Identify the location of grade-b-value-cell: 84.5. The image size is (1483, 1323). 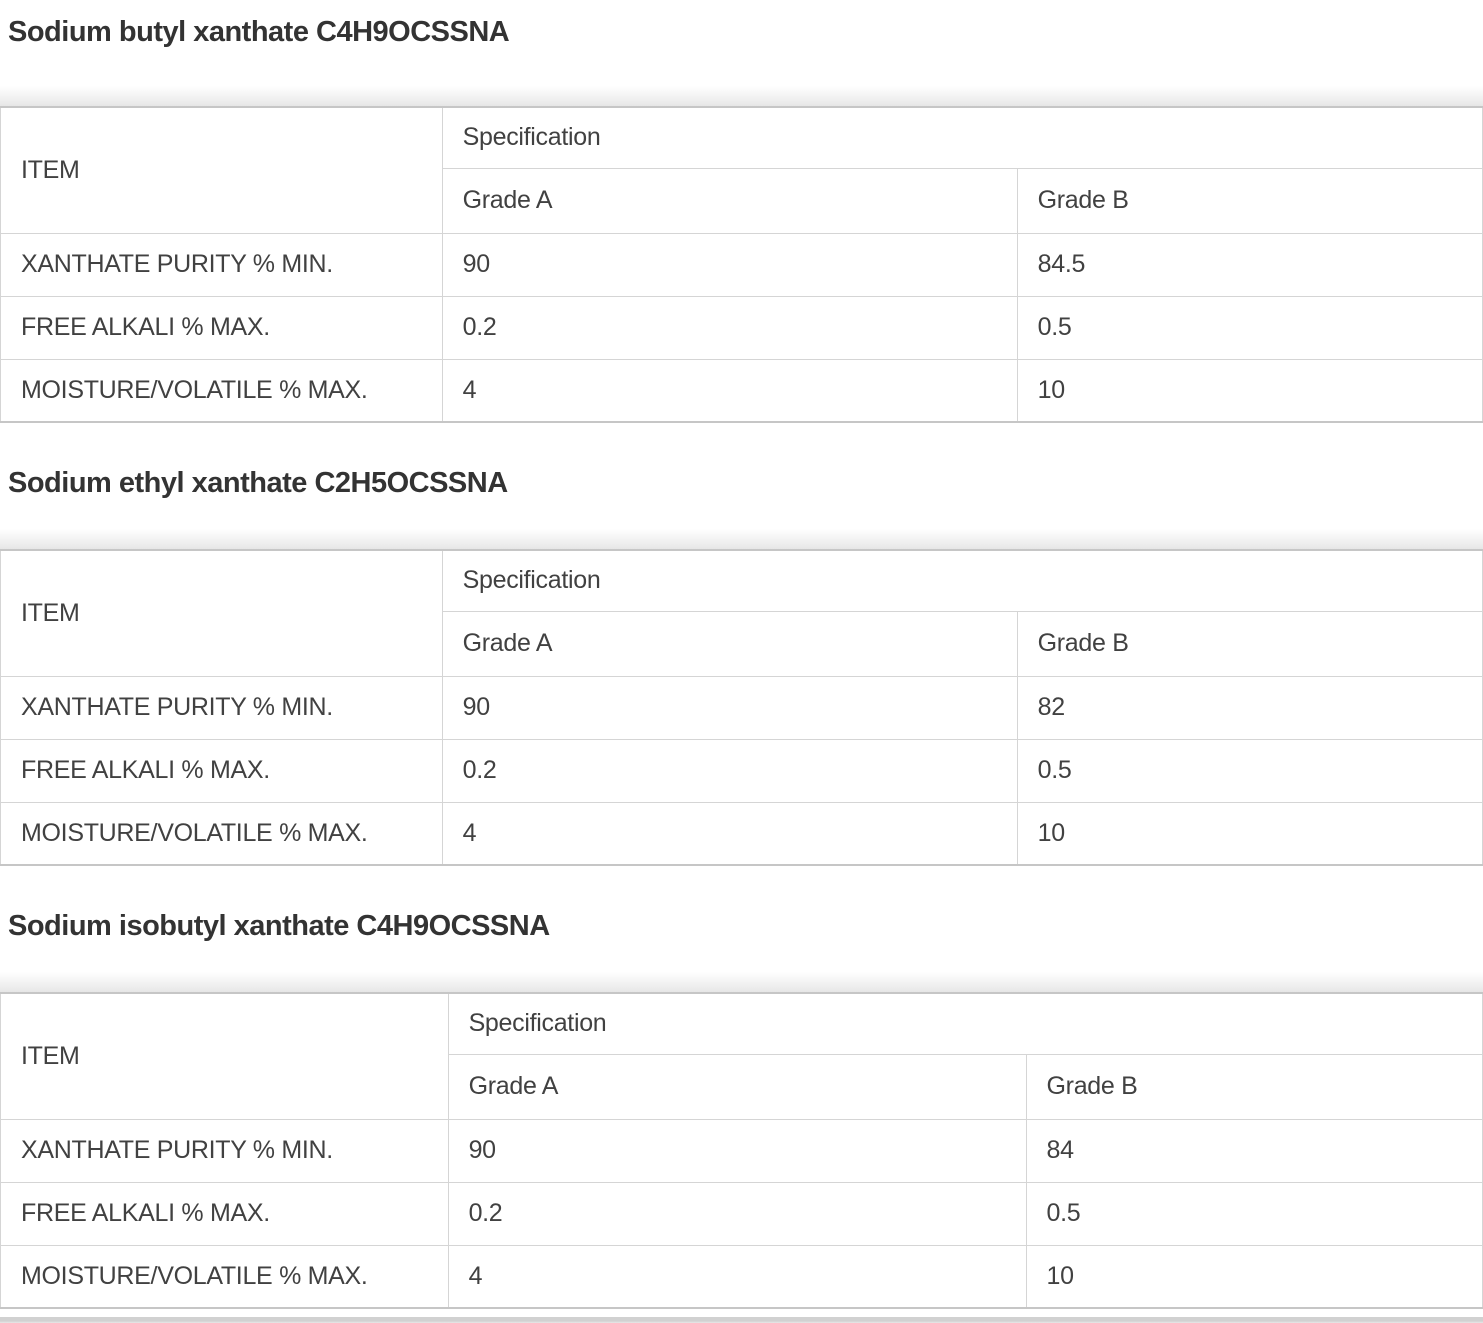
(1249, 264).